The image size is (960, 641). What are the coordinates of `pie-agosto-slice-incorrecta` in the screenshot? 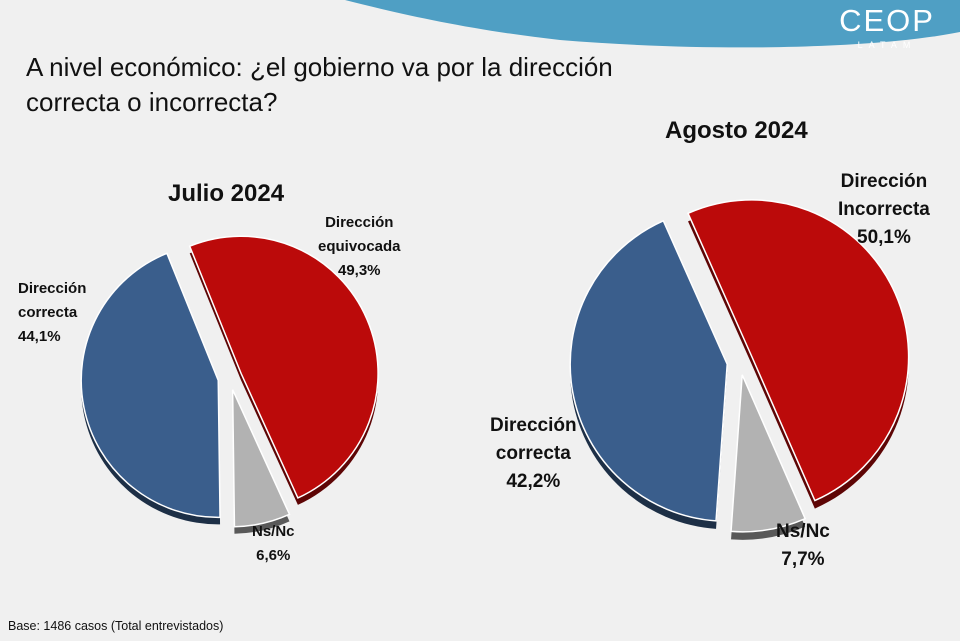 It's located at (798, 350).